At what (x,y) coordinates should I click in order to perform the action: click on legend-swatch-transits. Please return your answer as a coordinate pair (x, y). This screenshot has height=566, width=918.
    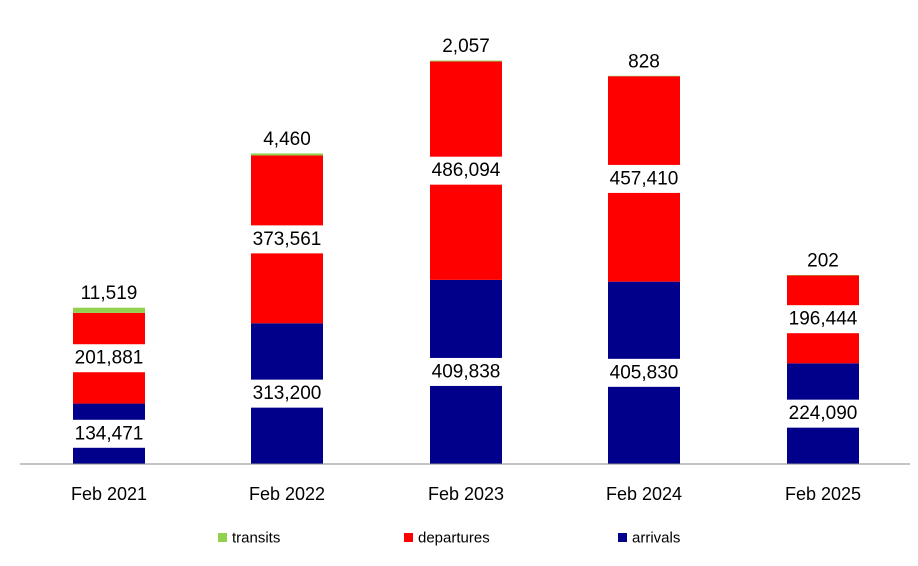
    Looking at the image, I should click on (222, 537).